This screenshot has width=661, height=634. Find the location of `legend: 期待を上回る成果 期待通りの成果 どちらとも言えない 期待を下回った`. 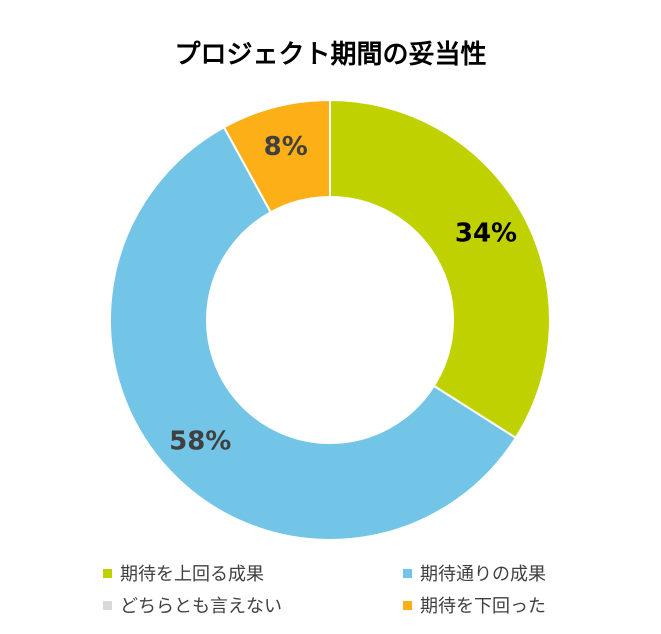

legend: 期待を上回る成果 期待通りの成果 どちらとも言えない 期待を下回った is located at coordinates (343, 589).